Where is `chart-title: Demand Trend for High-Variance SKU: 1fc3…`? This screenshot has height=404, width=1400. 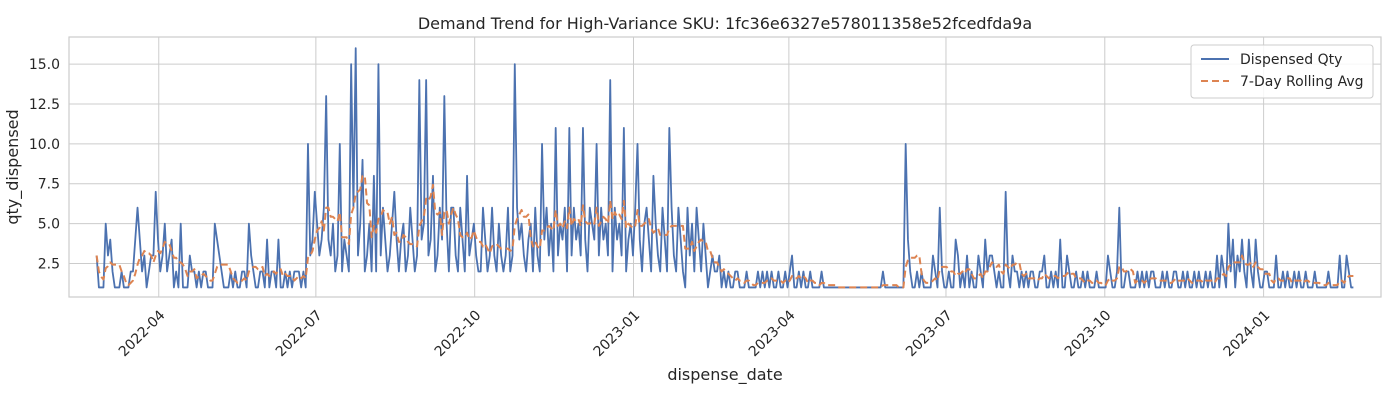 chart-title: Demand Trend for High-Variance SKU: 1fc3… is located at coordinates (725, 23).